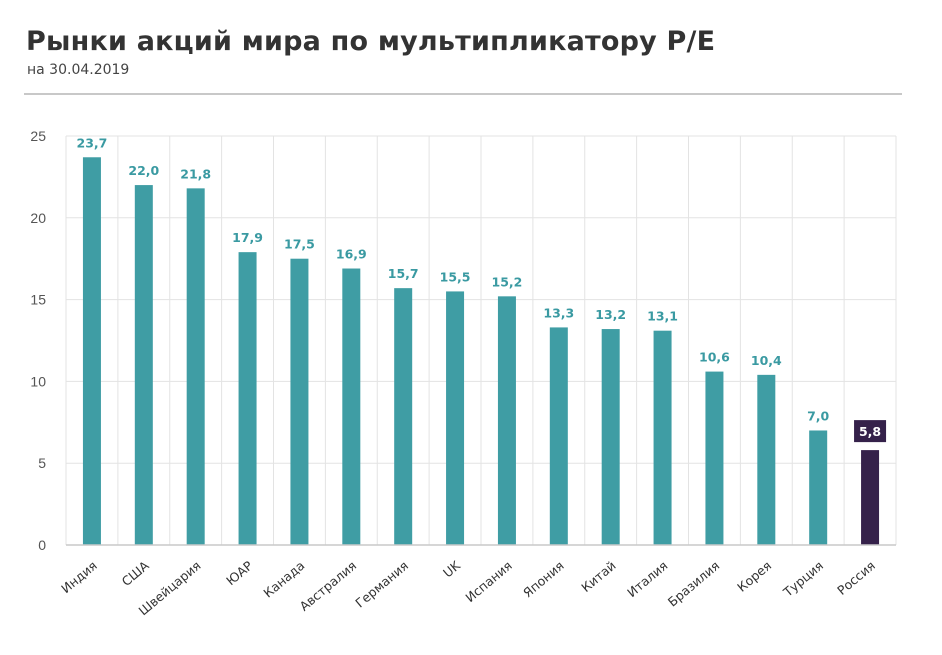  What do you see at coordinates (403, 273) in the screenshot?
I see `value-label: 15,7` at bounding box center [403, 273].